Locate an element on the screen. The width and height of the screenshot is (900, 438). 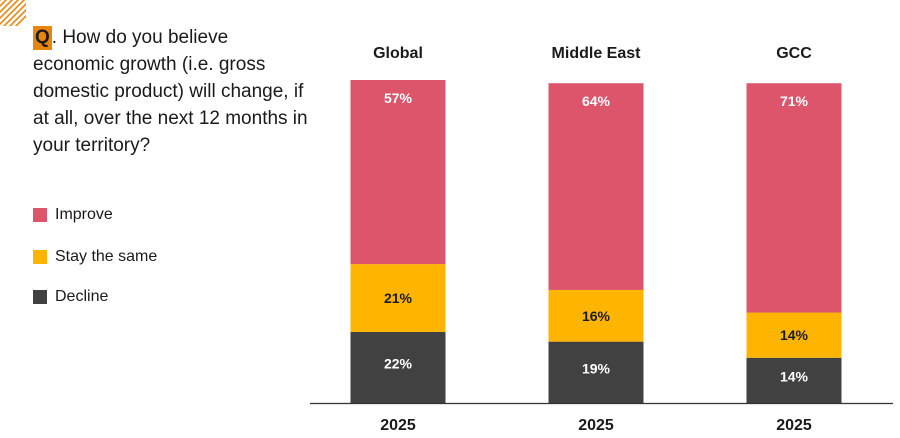
data-label-decline-gcc: 14% is located at coordinates (794, 376).